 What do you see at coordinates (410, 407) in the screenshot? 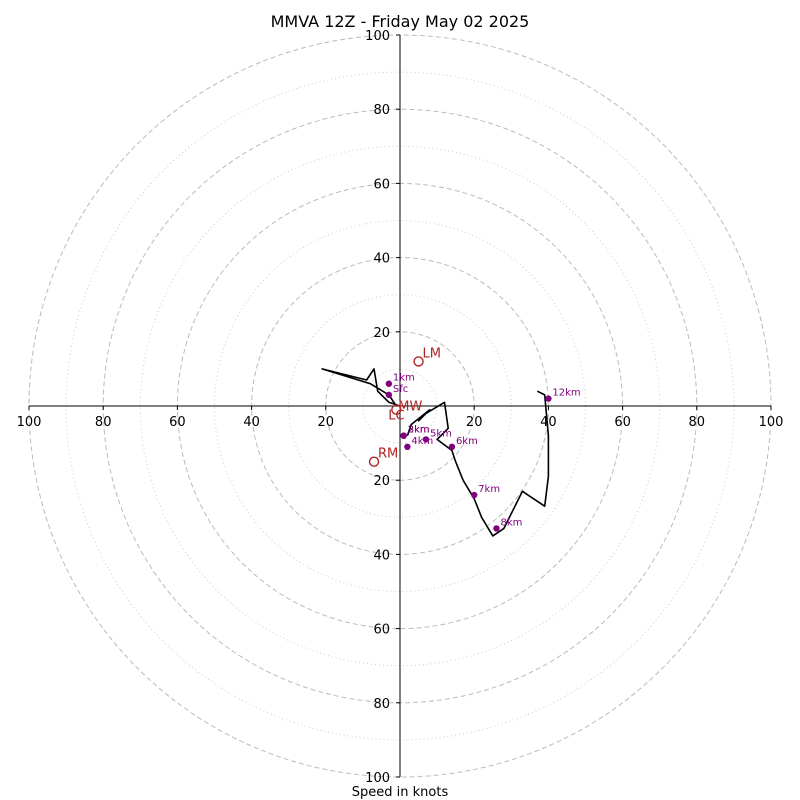
I see `motion-marker-label: MW` at bounding box center [410, 407].